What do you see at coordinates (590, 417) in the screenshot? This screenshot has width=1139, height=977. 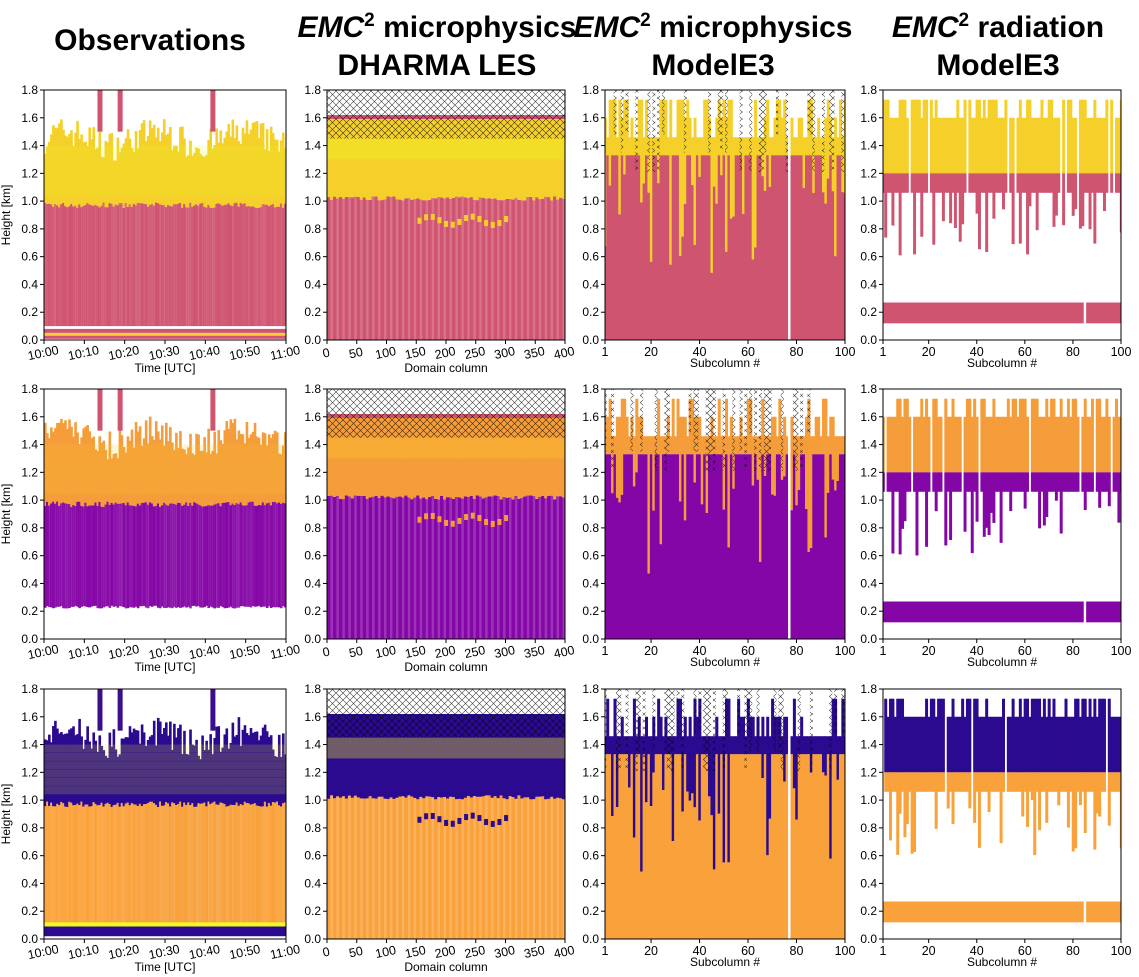 I see `y-tick-label: 1.6` at bounding box center [590, 417].